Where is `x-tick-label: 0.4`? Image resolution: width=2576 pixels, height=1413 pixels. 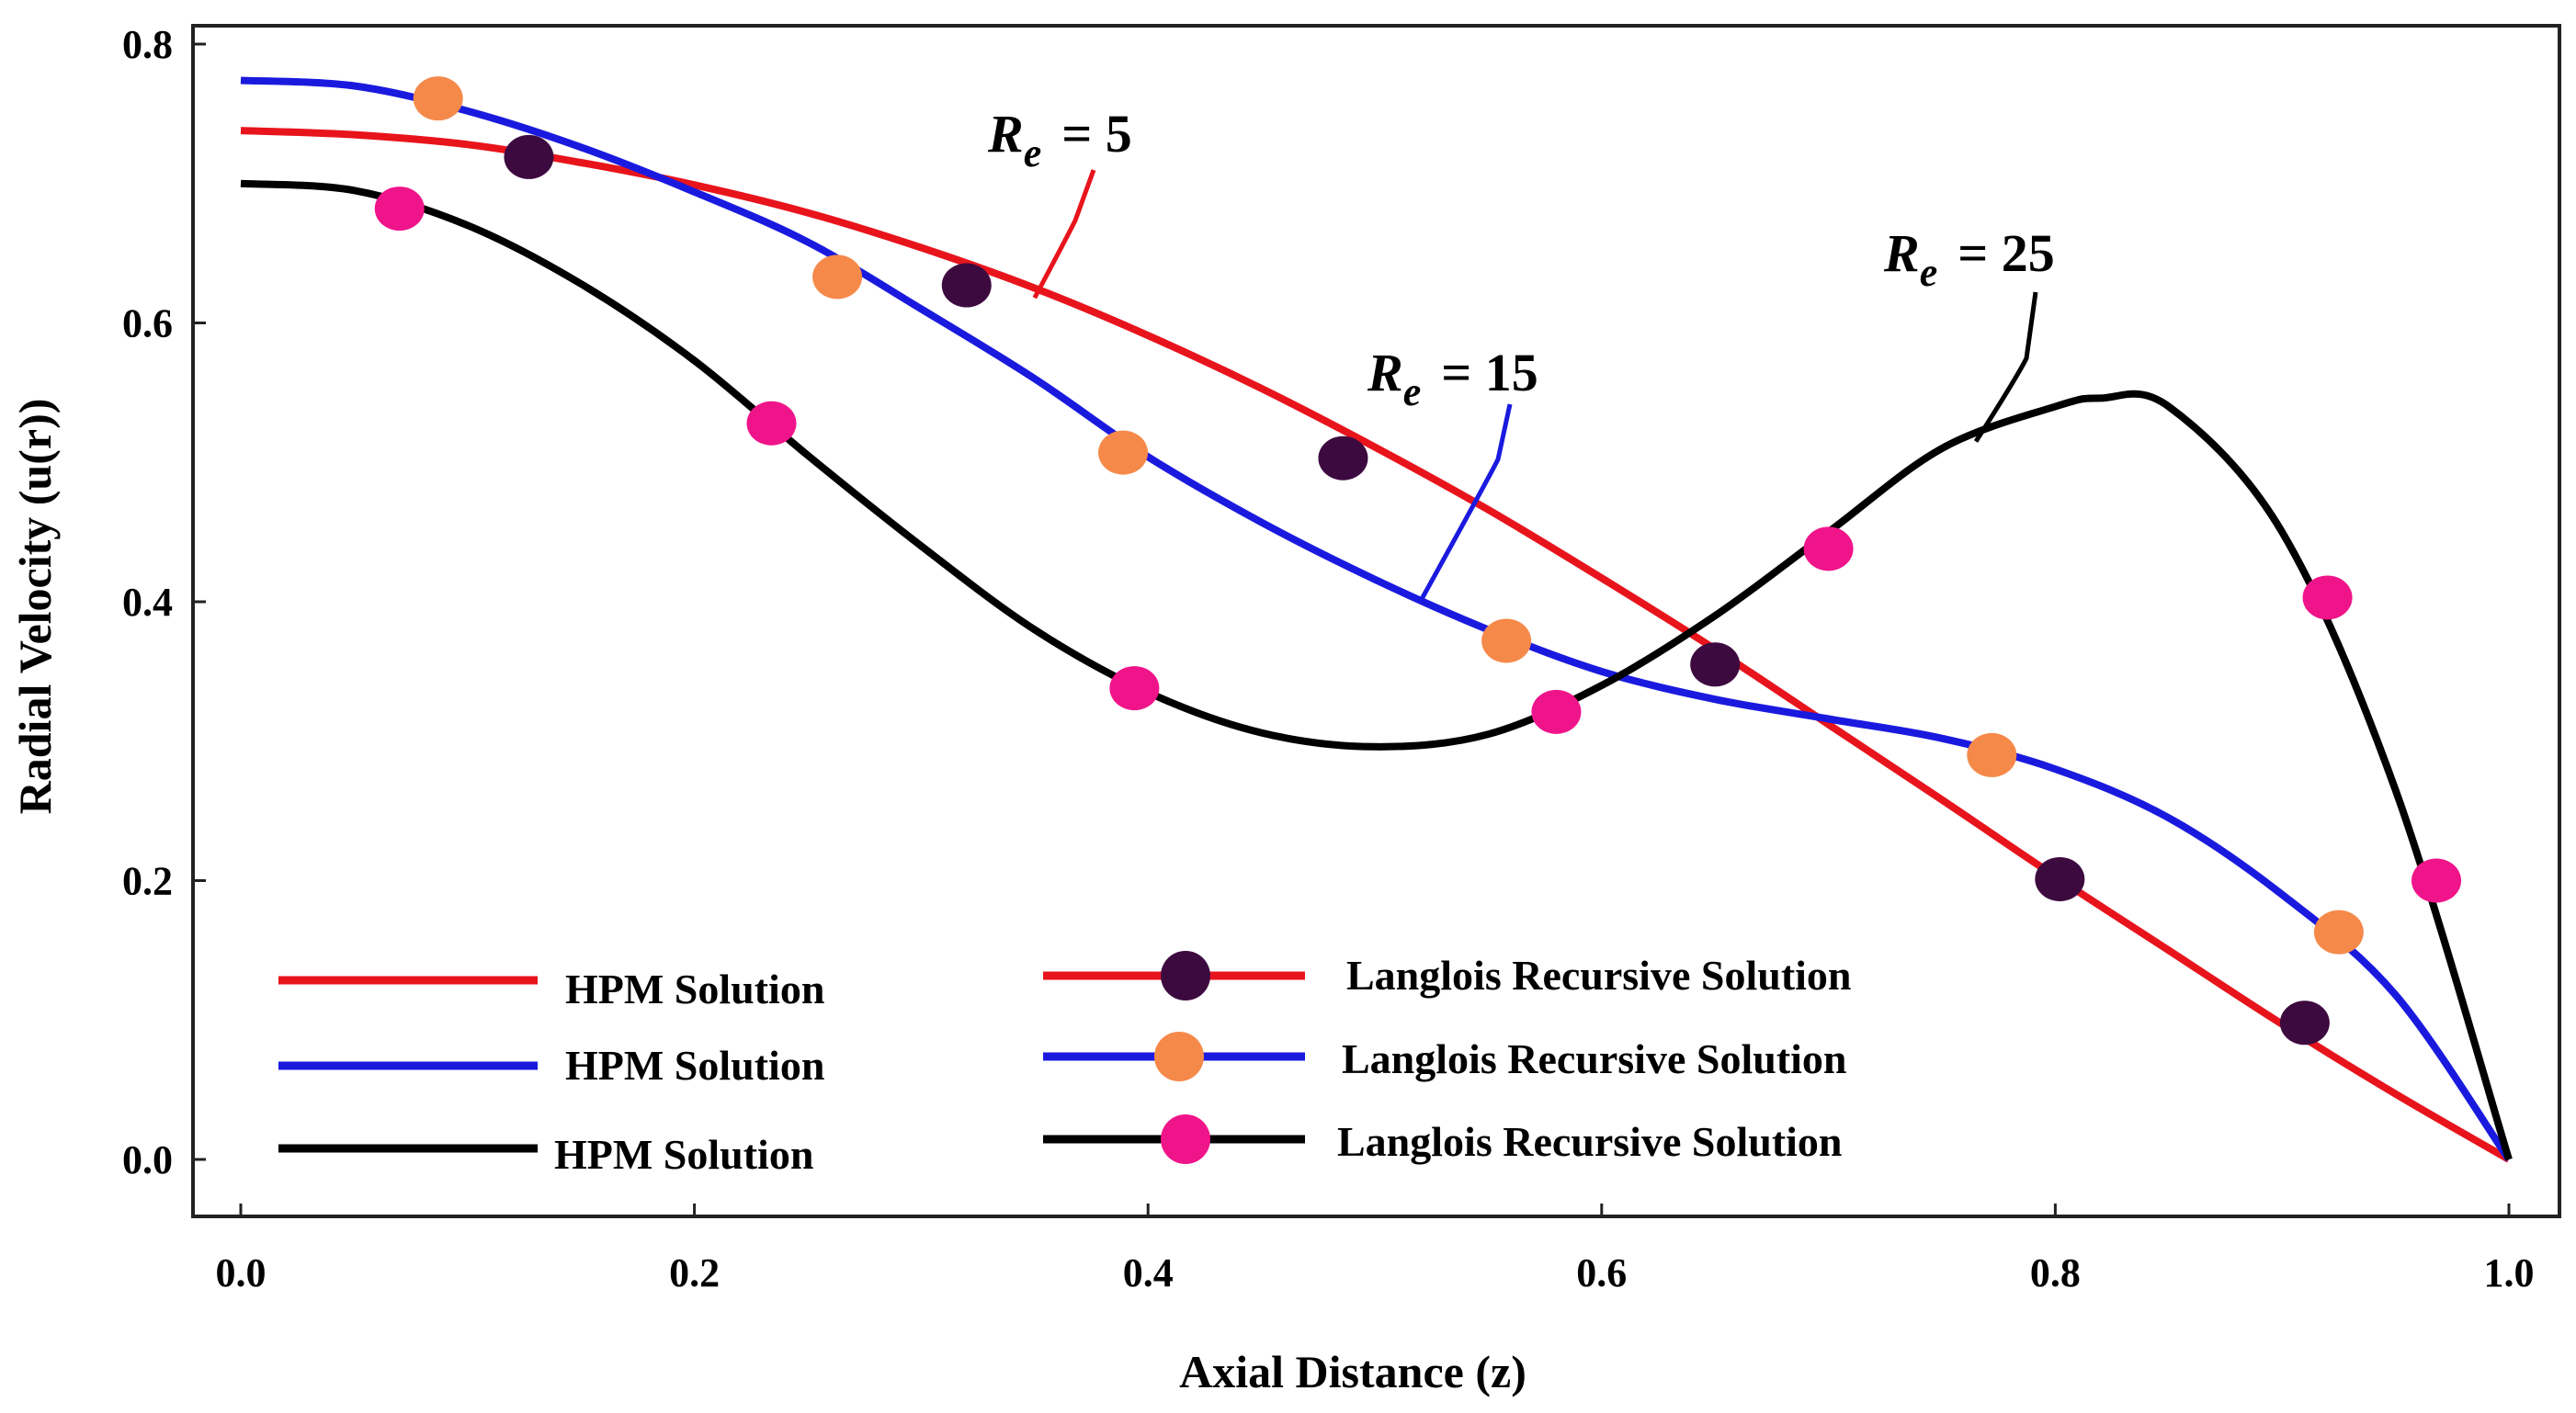
x-tick-label: 0.4 is located at coordinates (1148, 1272).